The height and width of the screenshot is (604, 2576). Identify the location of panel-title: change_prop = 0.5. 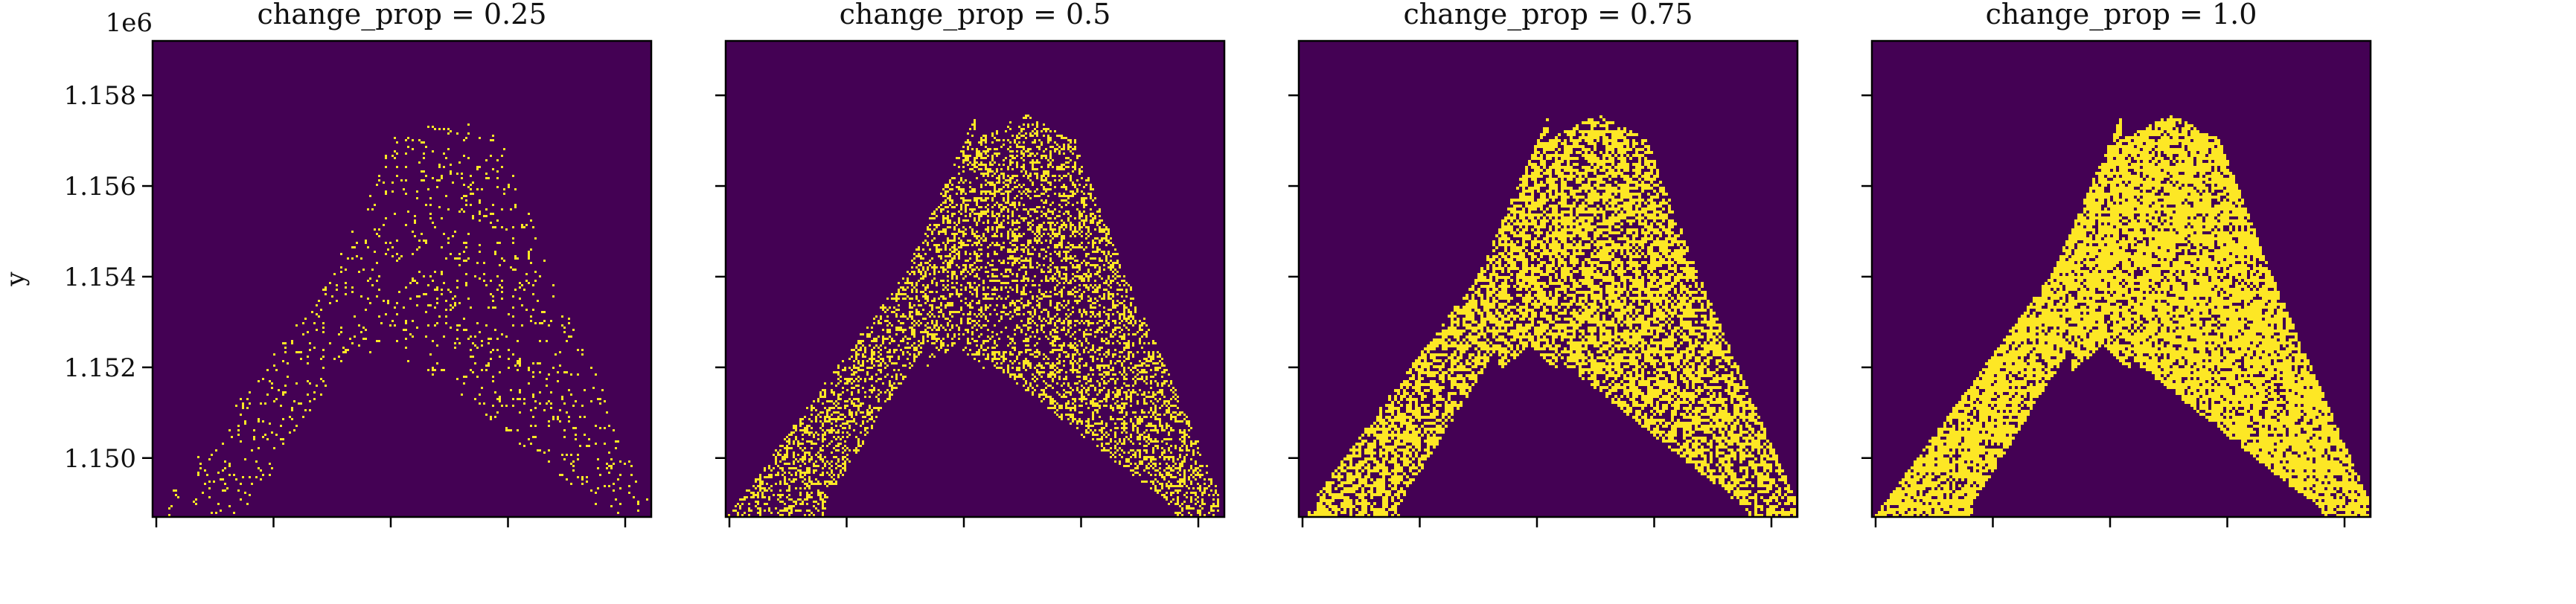
(976, 15).